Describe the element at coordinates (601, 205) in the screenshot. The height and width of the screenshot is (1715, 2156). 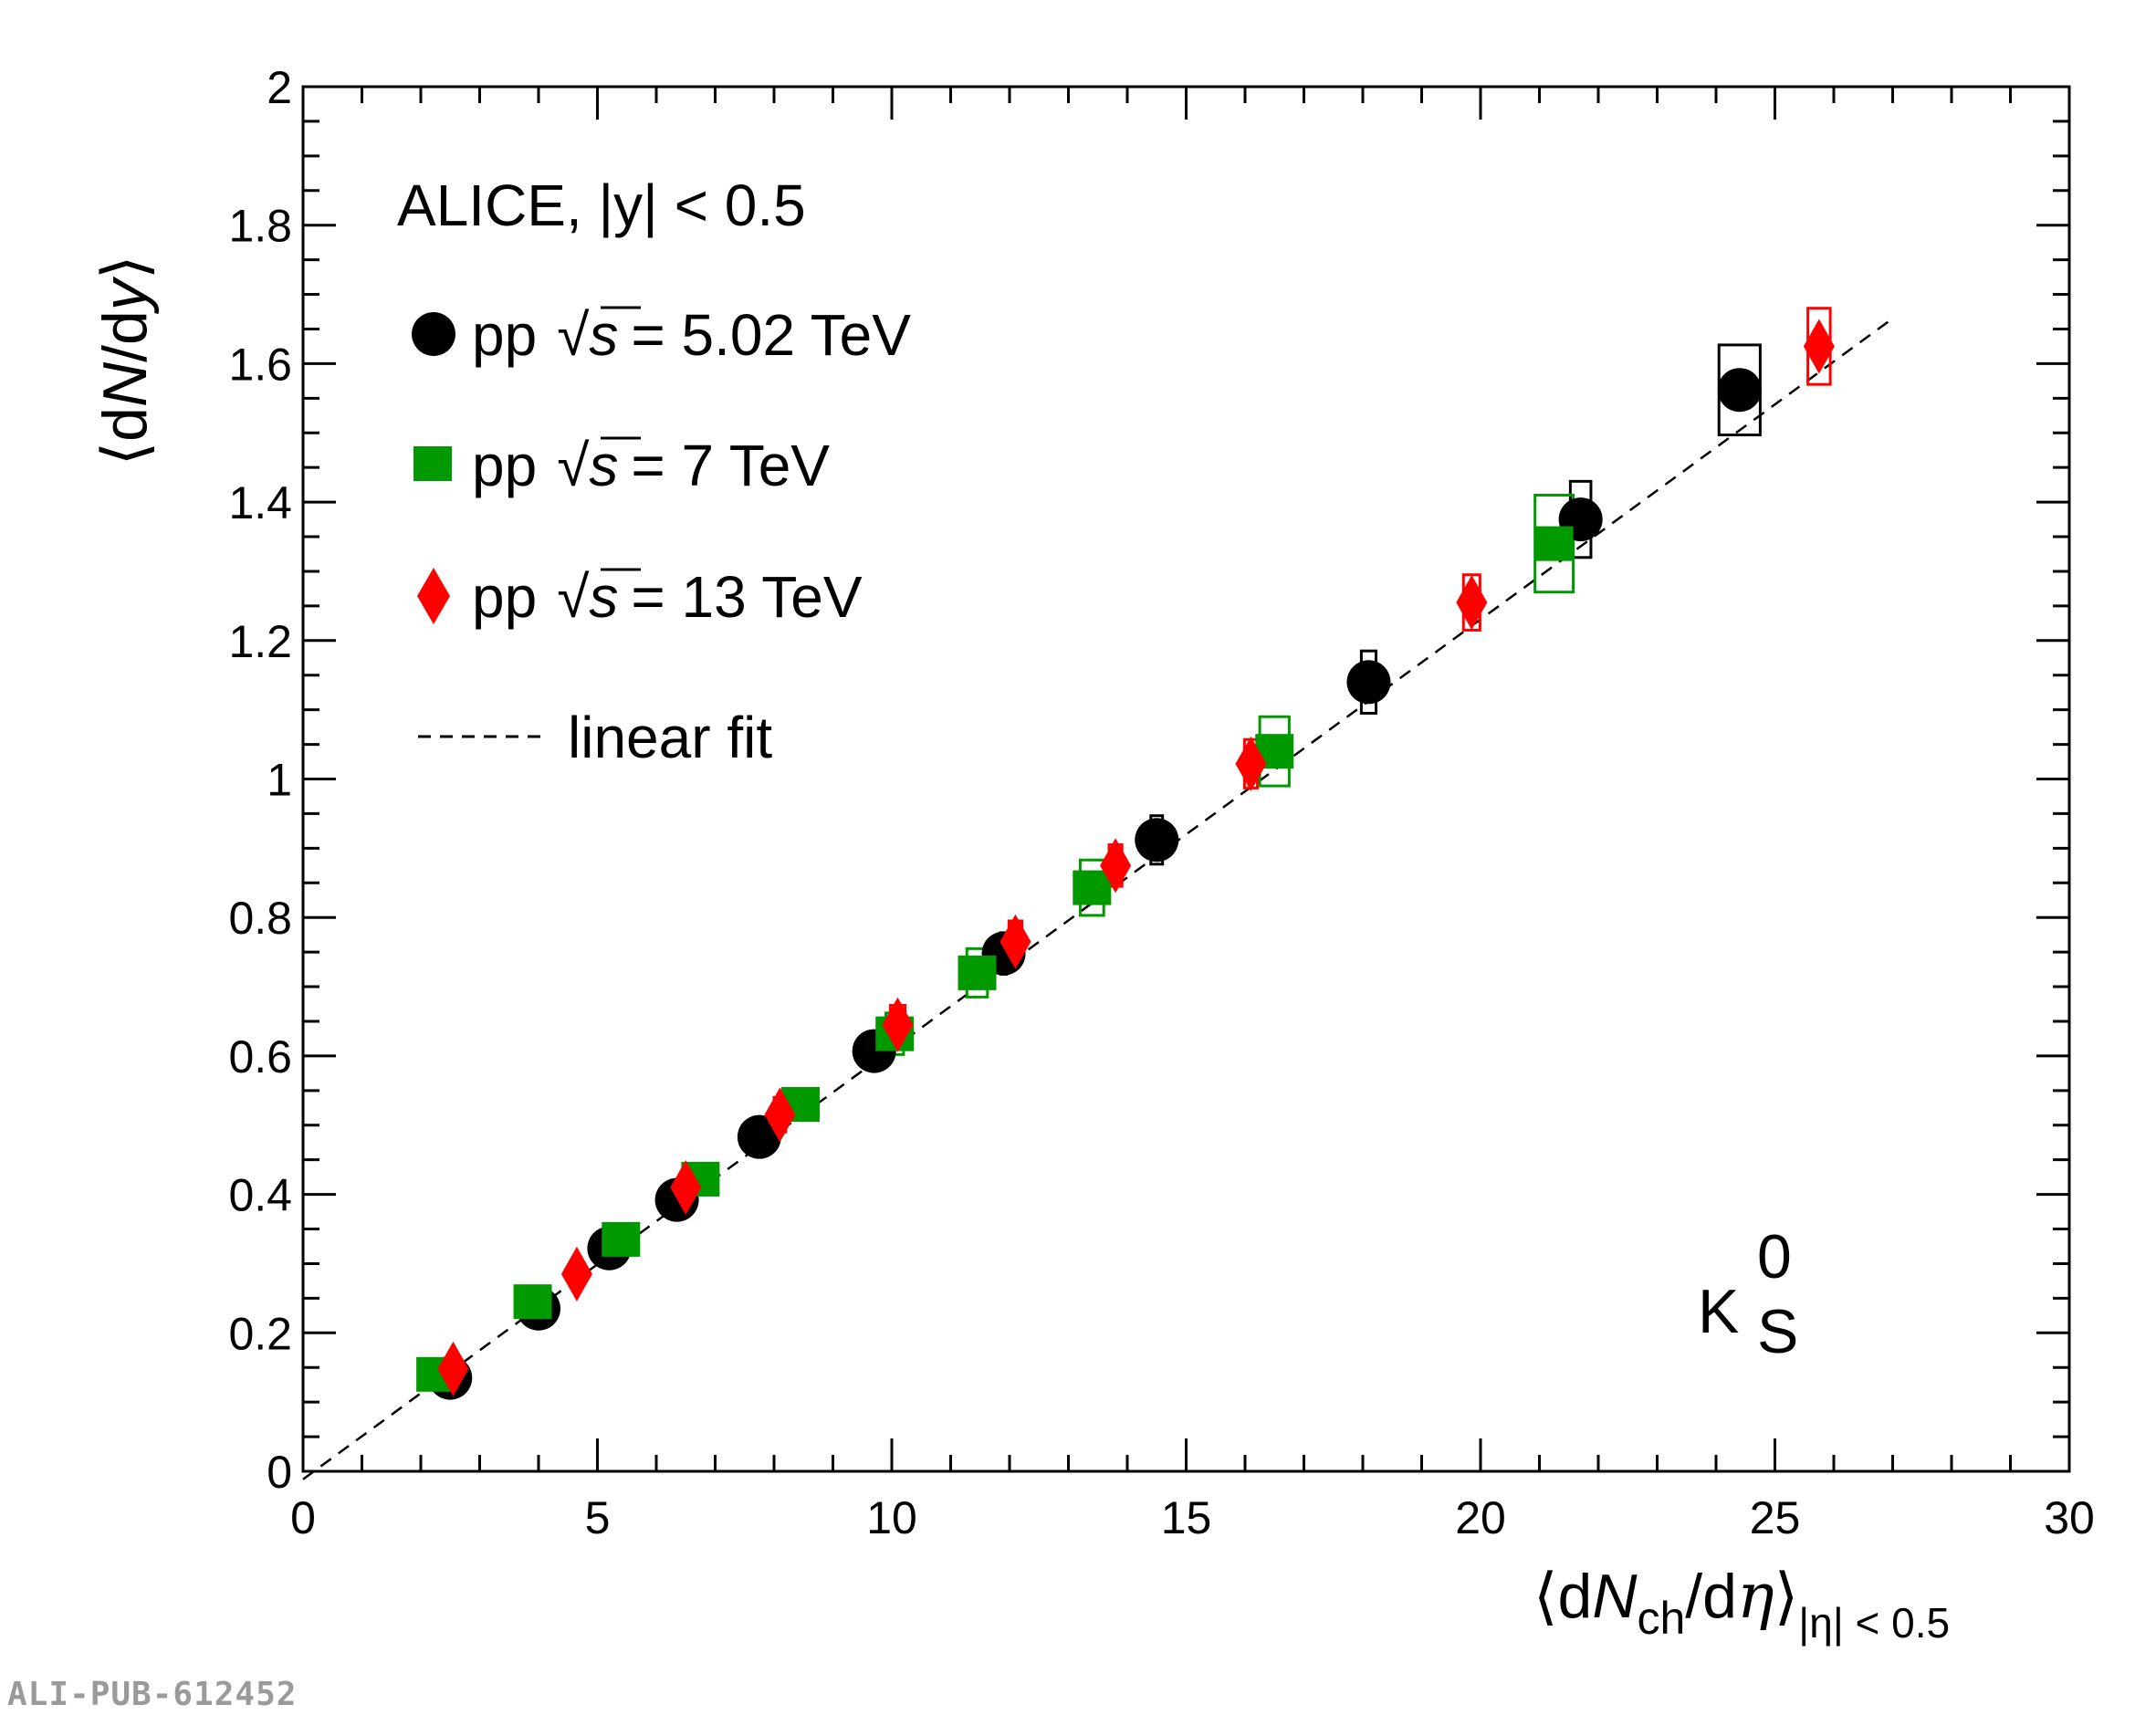
I see `legend-header: ALICE, |y| < 0.5` at that location.